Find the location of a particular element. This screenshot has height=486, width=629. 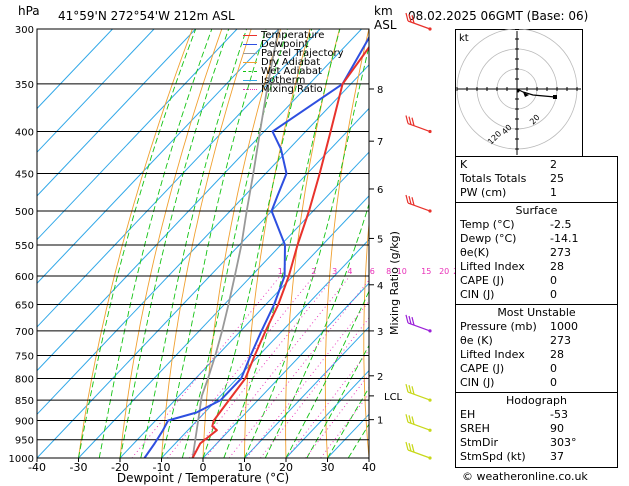

y-axis-label-mixing-ratio: Mixing Ratio (g/kg) is located at coordinates (394, 283).